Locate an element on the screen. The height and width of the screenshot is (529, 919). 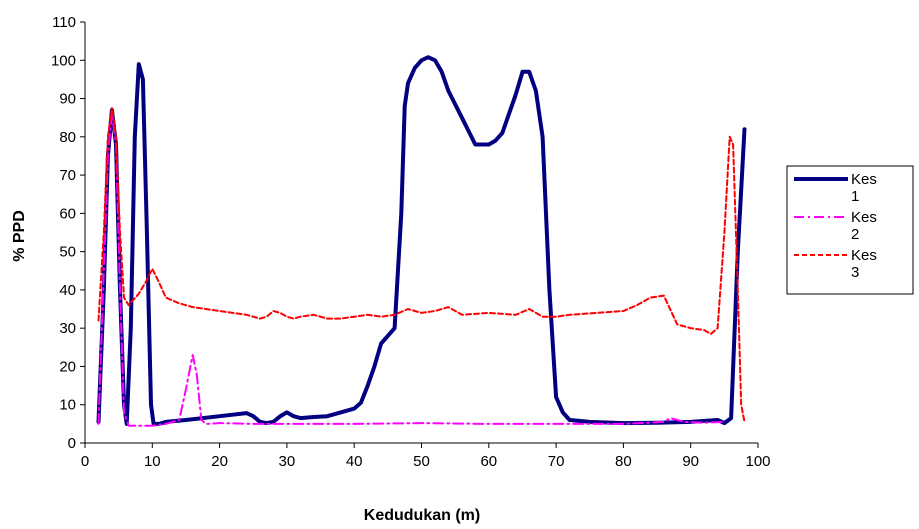
x-tick-label: 90 is located at coordinates (690, 461).